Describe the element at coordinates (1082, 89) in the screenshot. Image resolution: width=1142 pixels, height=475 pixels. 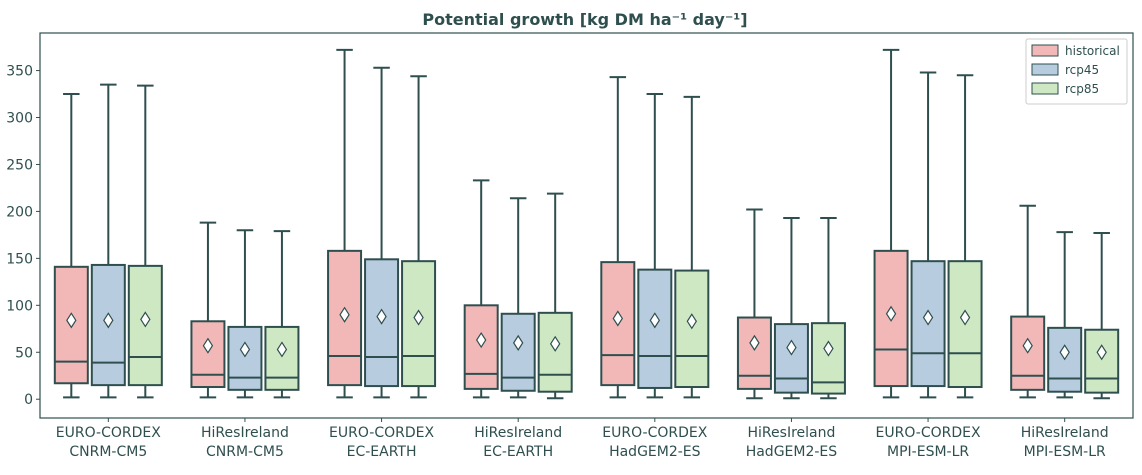
I see `legend-label-rcp85: rcp85` at that location.